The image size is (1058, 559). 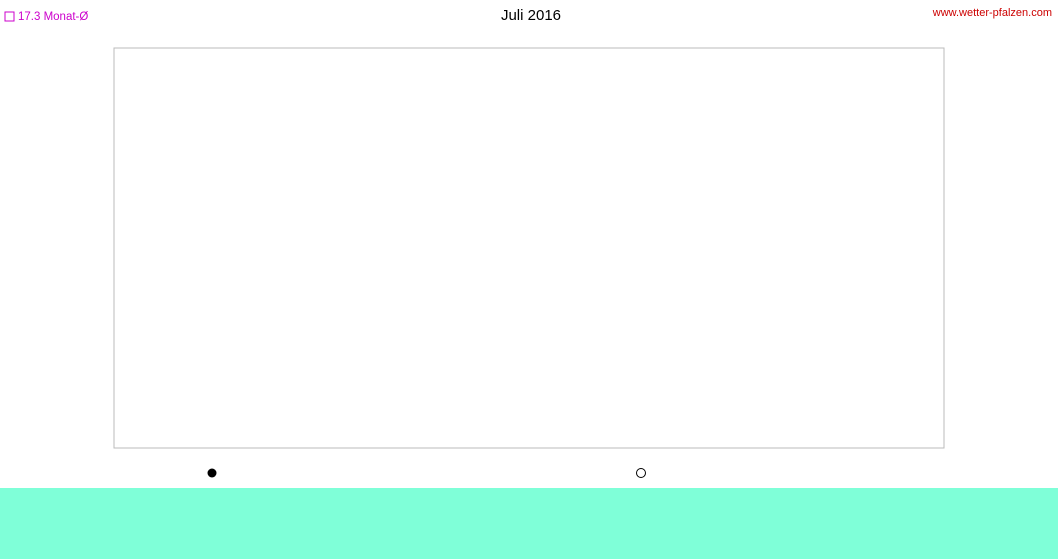 I want to click on table-bg, so click(x=529, y=523).